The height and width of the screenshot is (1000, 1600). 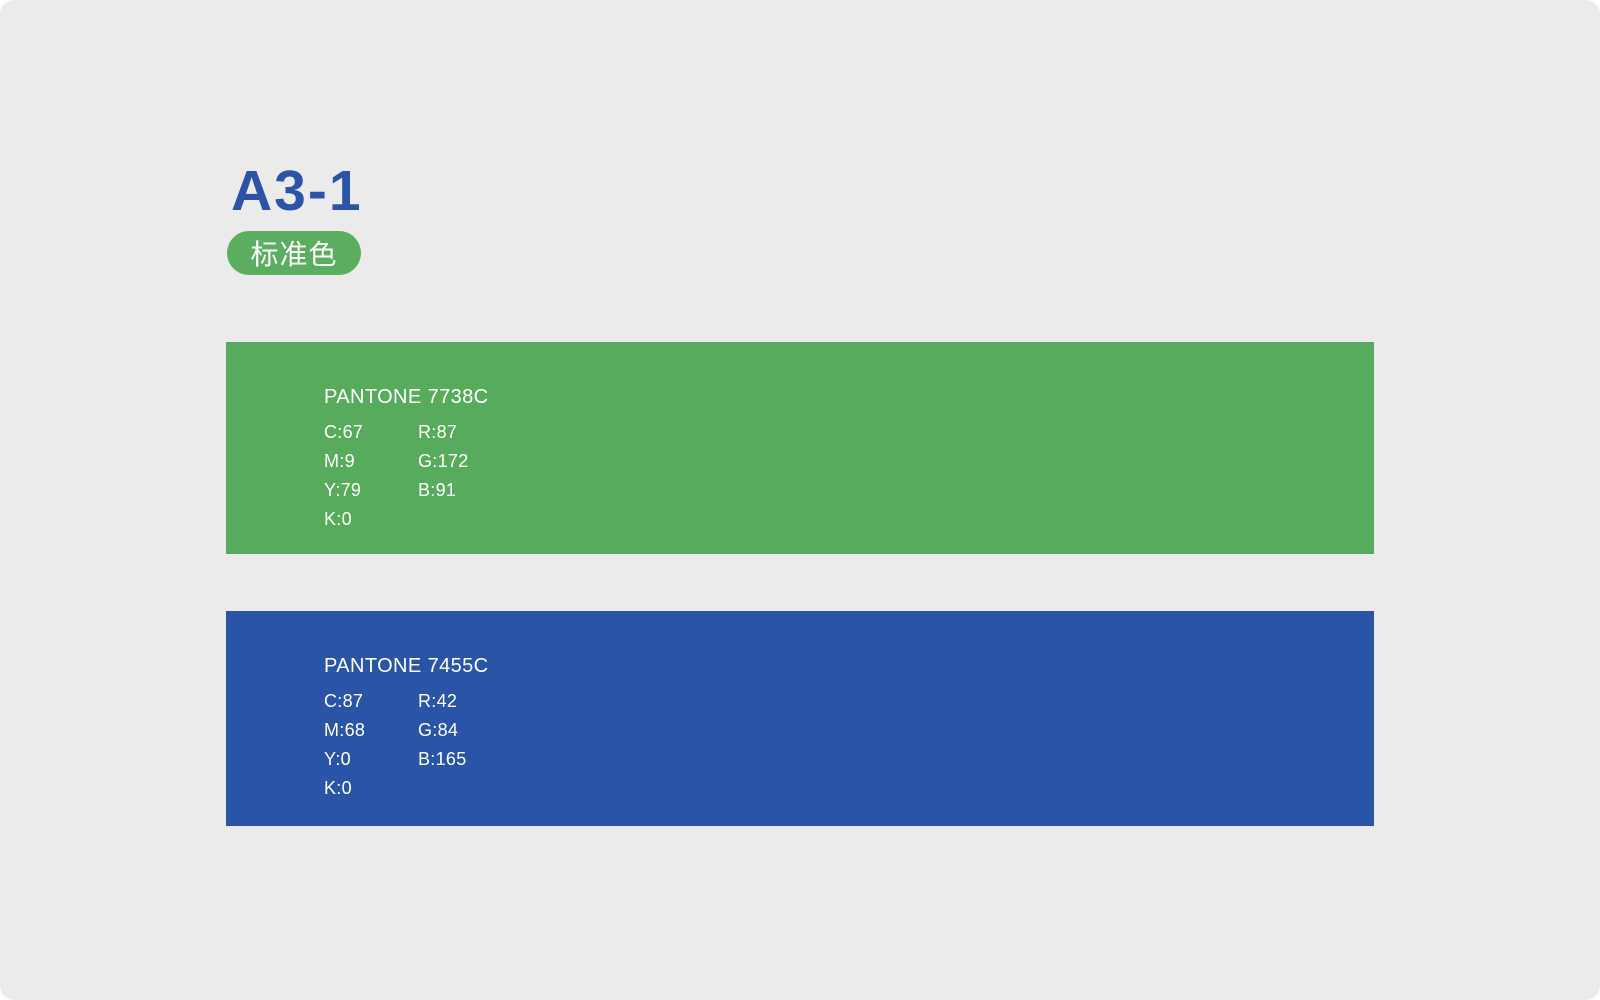 I want to click on cmyk-y-value: Y:79, so click(x=343, y=490).